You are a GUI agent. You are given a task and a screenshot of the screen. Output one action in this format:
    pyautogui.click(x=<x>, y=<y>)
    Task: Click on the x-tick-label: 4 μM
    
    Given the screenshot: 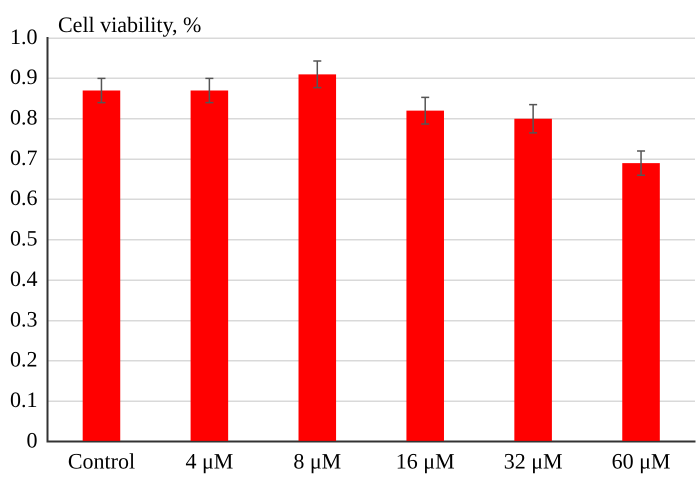 What is the action you would take?
    pyautogui.click(x=209, y=461)
    